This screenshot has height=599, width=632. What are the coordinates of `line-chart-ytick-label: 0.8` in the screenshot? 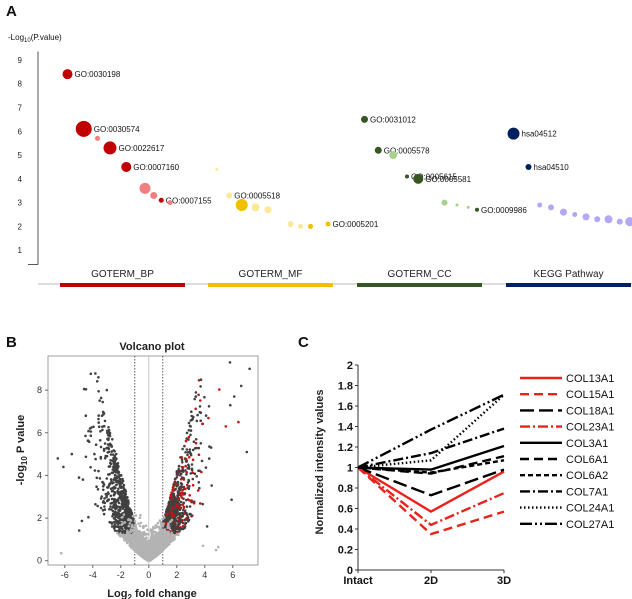 It's located at (345, 489).